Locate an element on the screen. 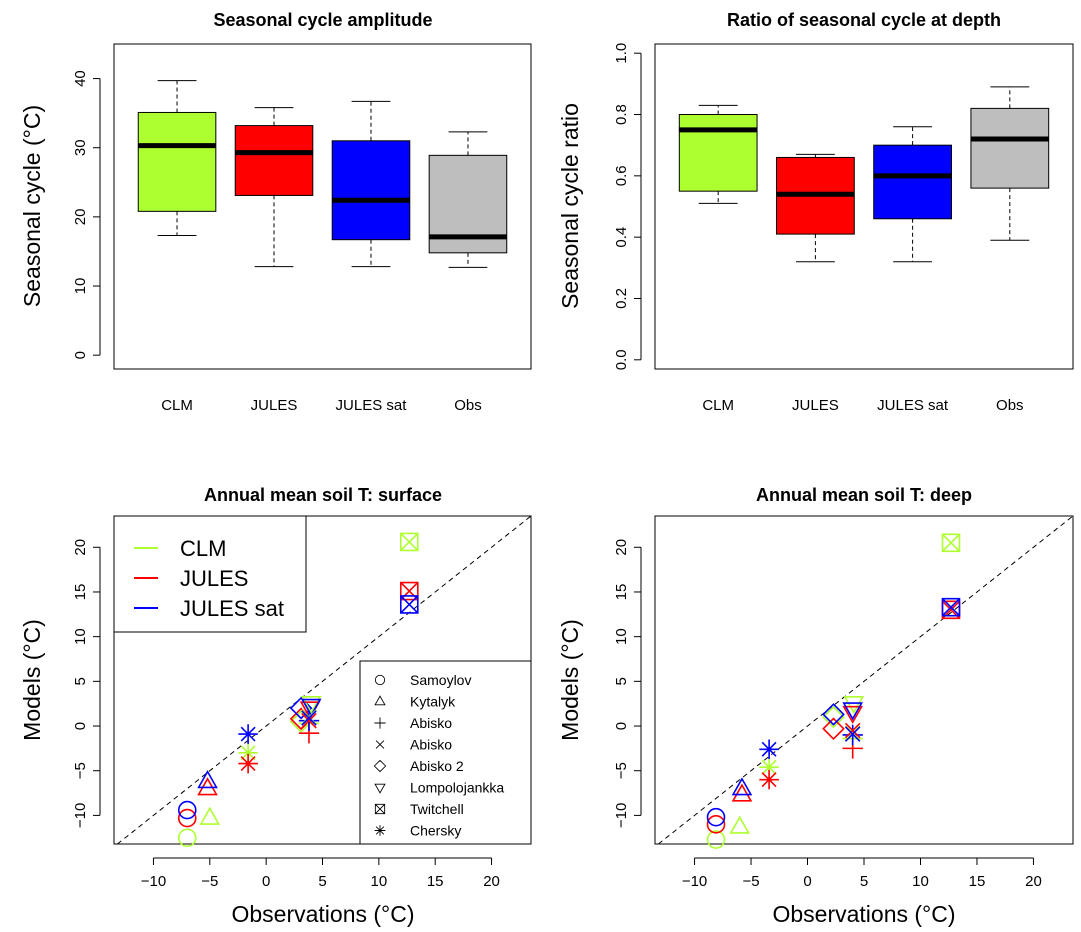 The width and height of the screenshot is (1081, 932). y-tick-label: 0.4 is located at coordinates (621, 237).